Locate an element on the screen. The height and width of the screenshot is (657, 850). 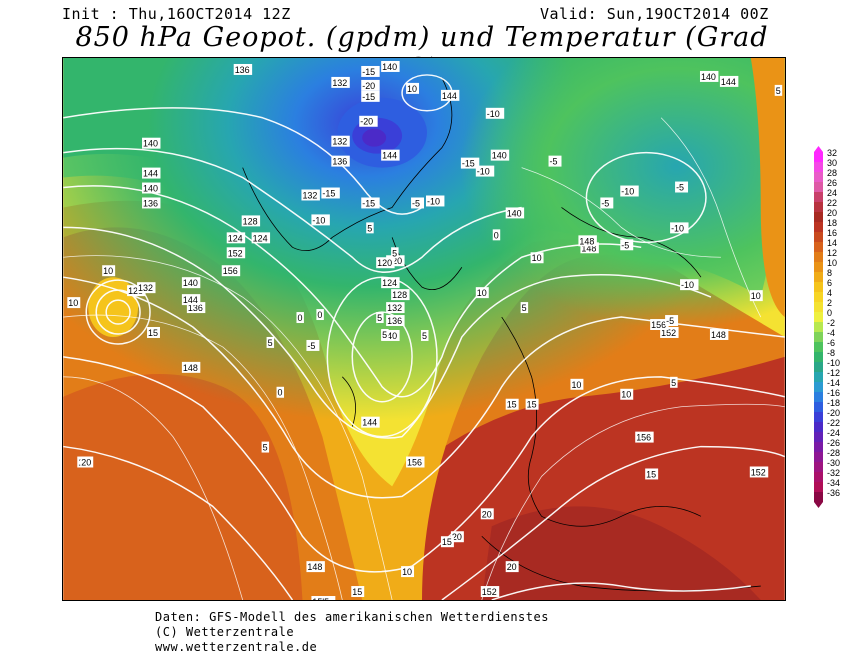
temperature-label: 0 is located at coordinates (496, 235).